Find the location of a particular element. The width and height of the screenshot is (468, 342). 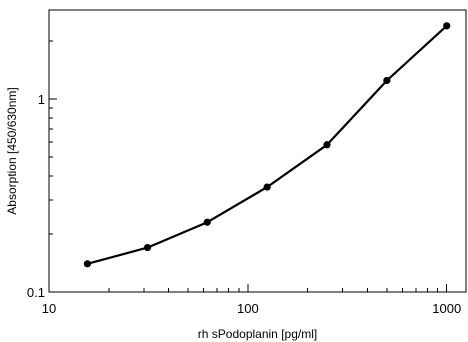

x-tick-label: 1000 is located at coordinates (446, 308).